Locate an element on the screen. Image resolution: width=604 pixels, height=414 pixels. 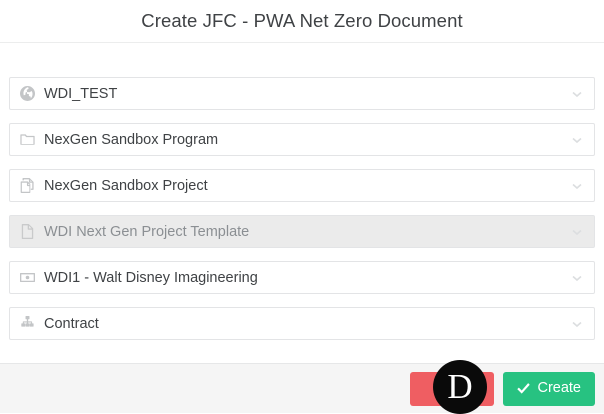
file-icon is located at coordinates (27, 231).